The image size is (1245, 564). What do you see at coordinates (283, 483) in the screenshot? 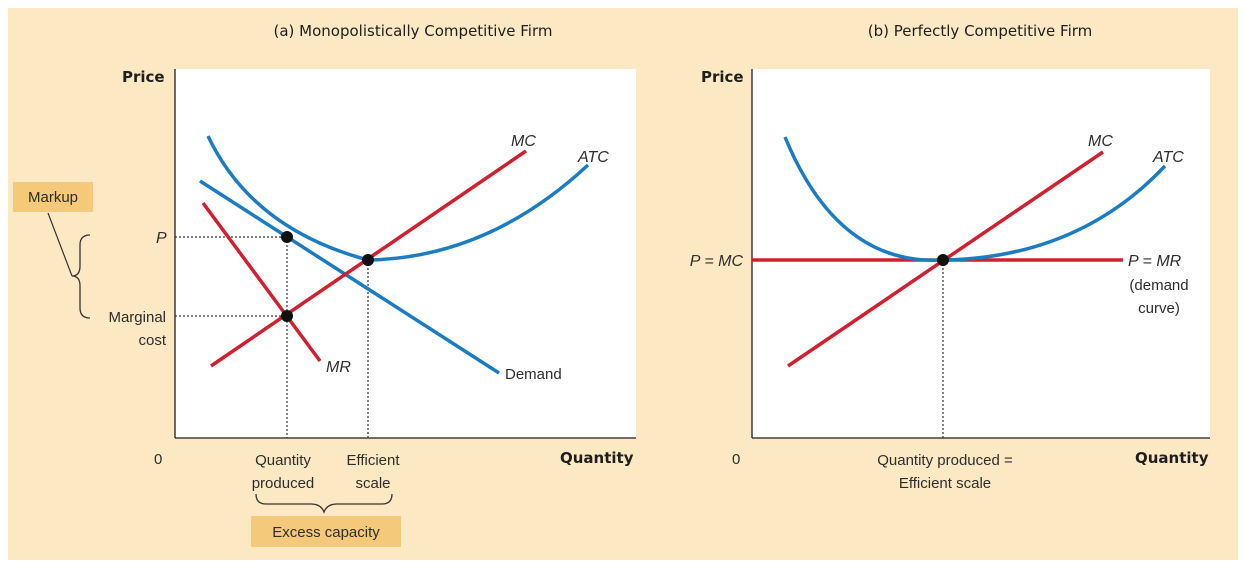
I see `panel-a-qty-produced-label-line2: produced` at bounding box center [283, 483].